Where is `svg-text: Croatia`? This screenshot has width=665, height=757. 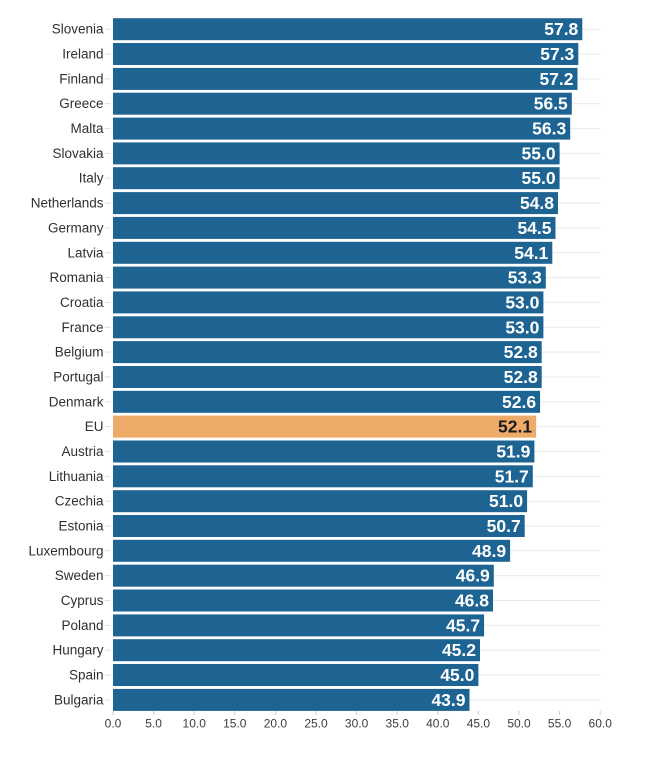 svg-text: Croatia is located at coordinates (82, 302).